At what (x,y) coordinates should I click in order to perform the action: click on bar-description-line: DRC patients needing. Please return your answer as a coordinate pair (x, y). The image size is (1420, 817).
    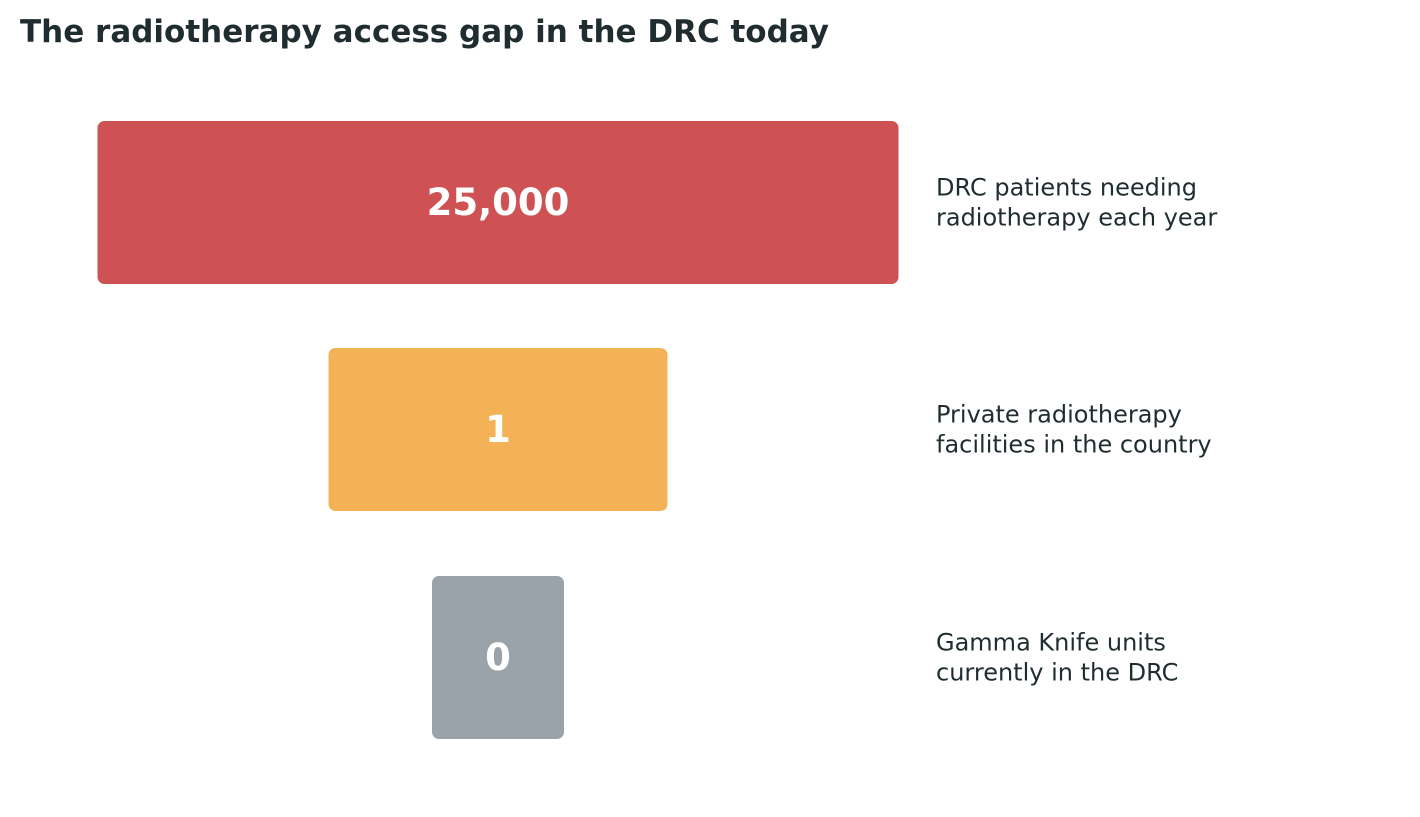
    Looking at the image, I should click on (1066, 188).